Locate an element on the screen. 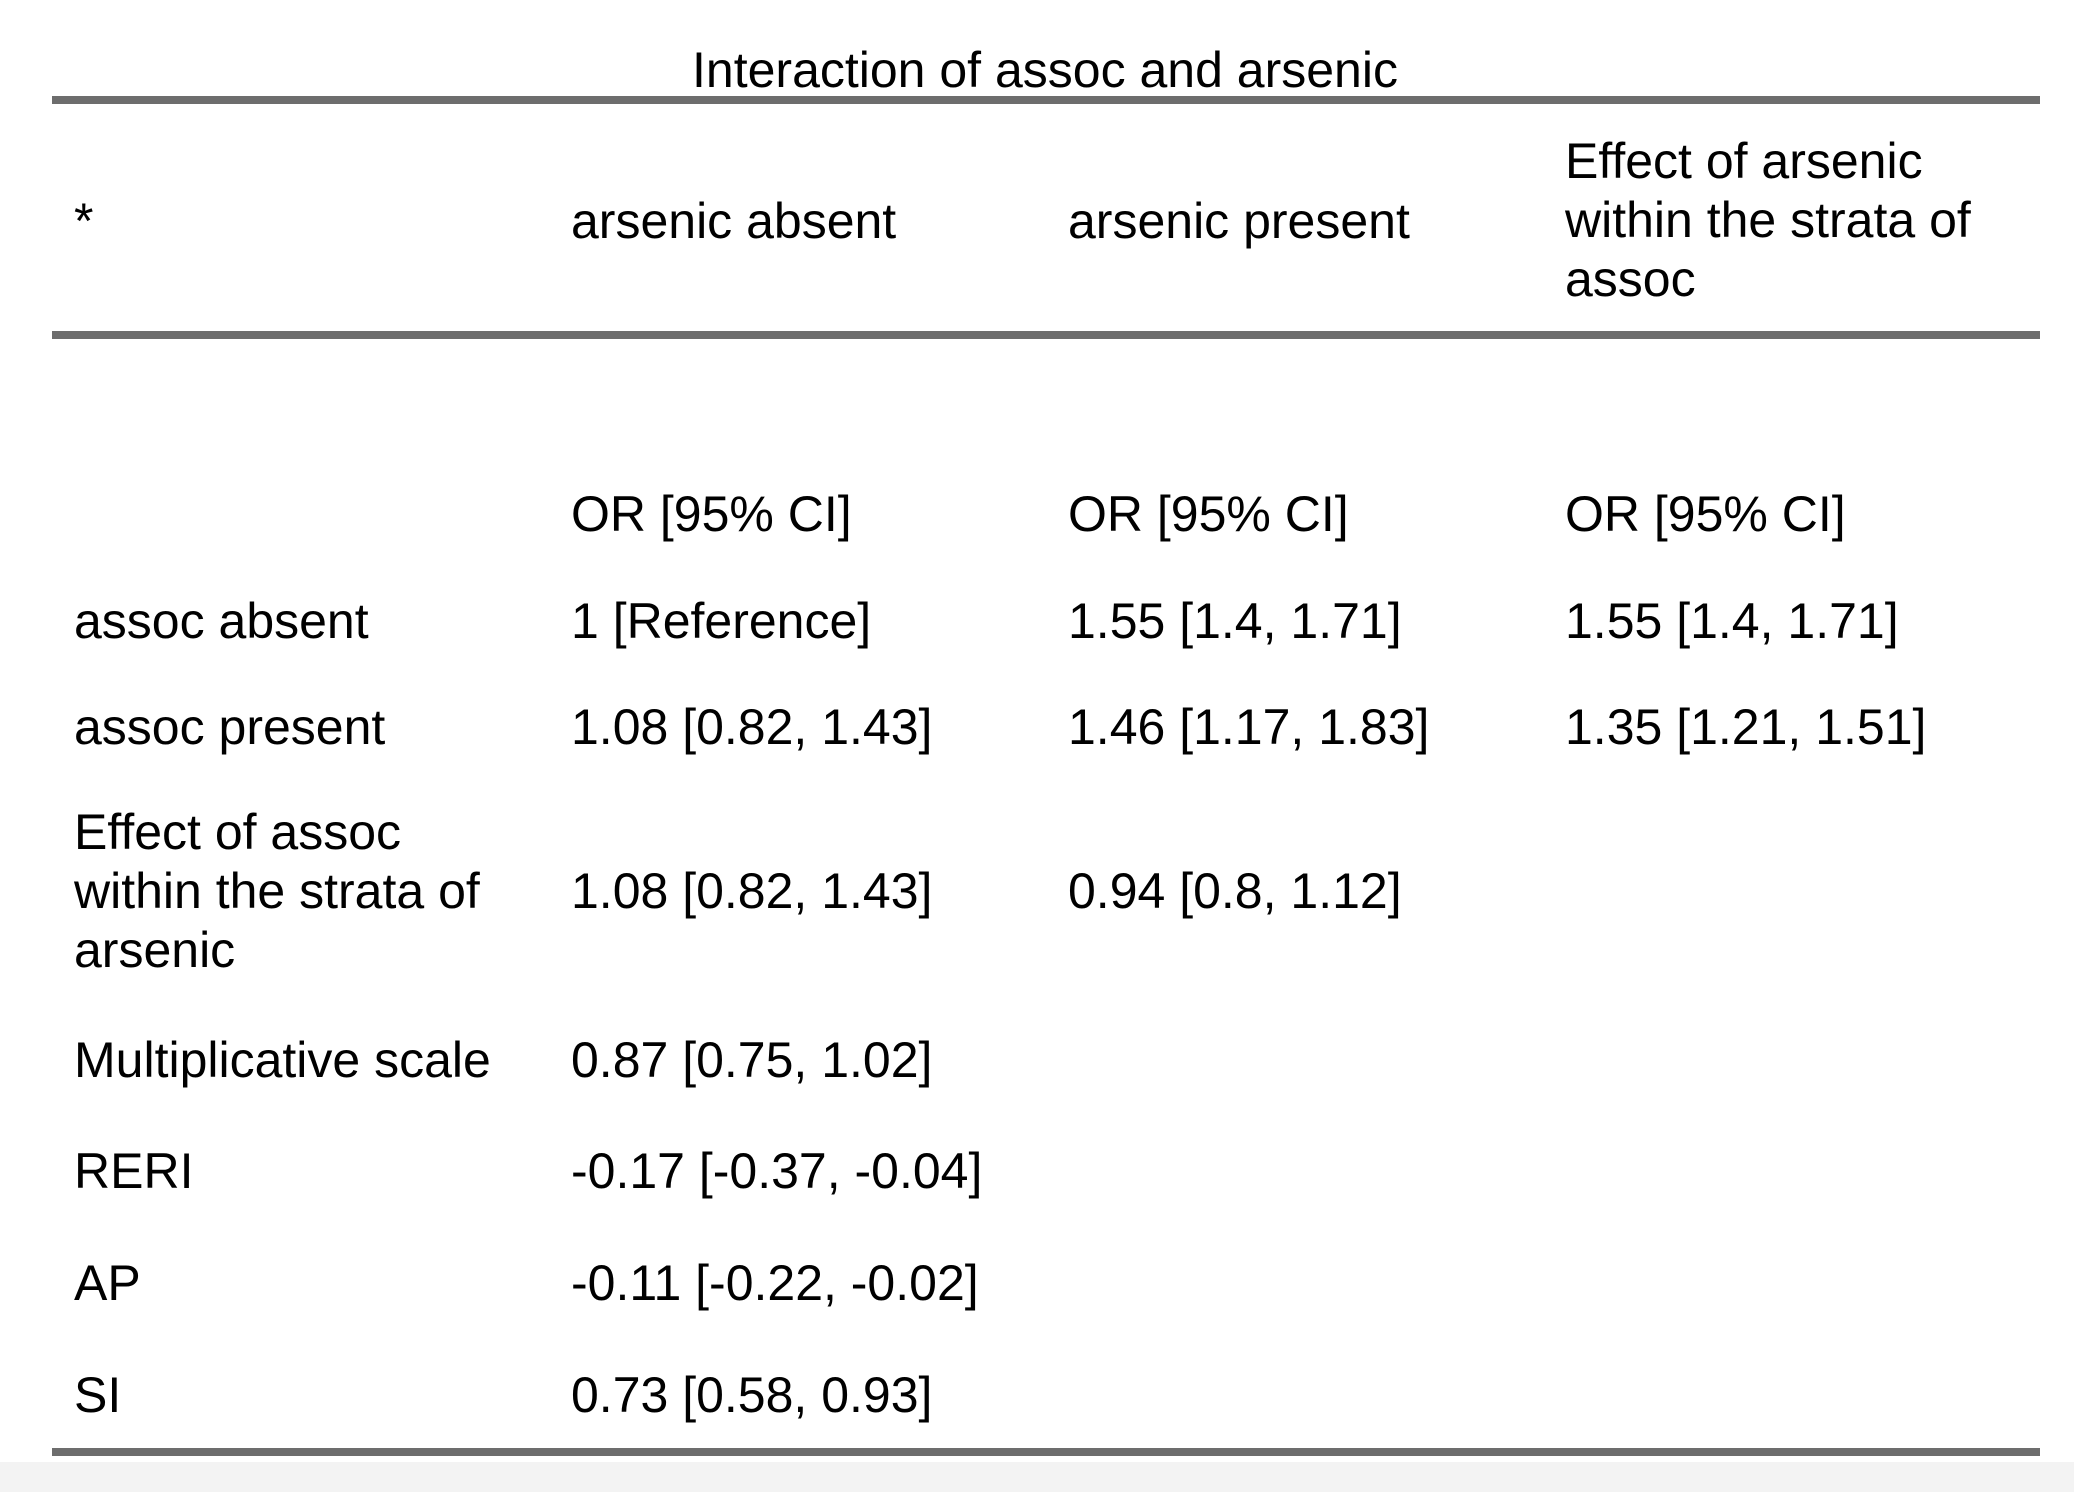  row-label: AP is located at coordinates (107, 1283).